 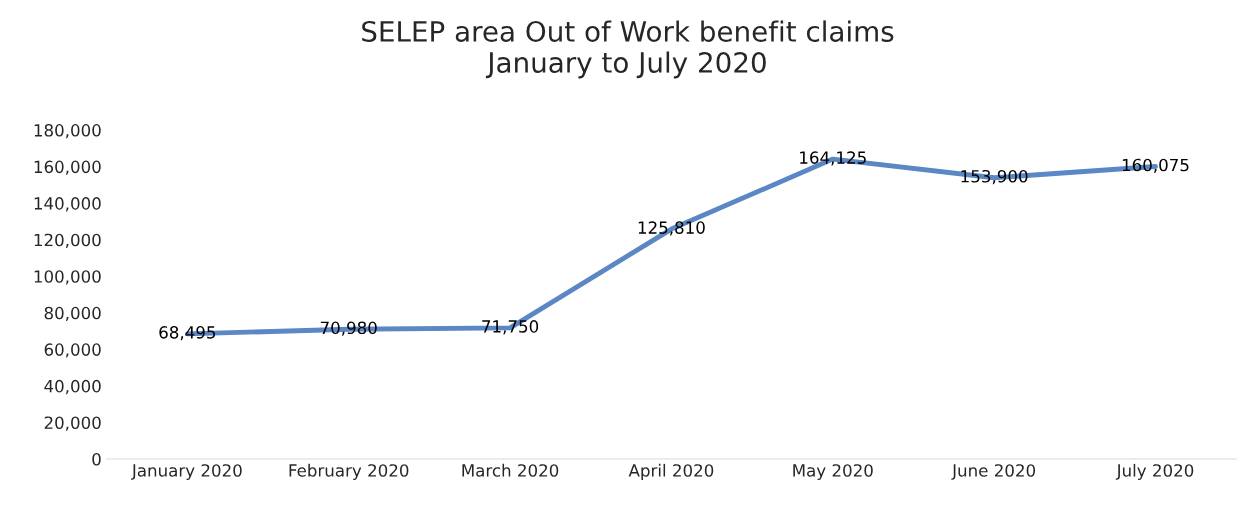 What do you see at coordinates (67, 277) in the screenshot?
I see `y-tick-label: 100,000` at bounding box center [67, 277].